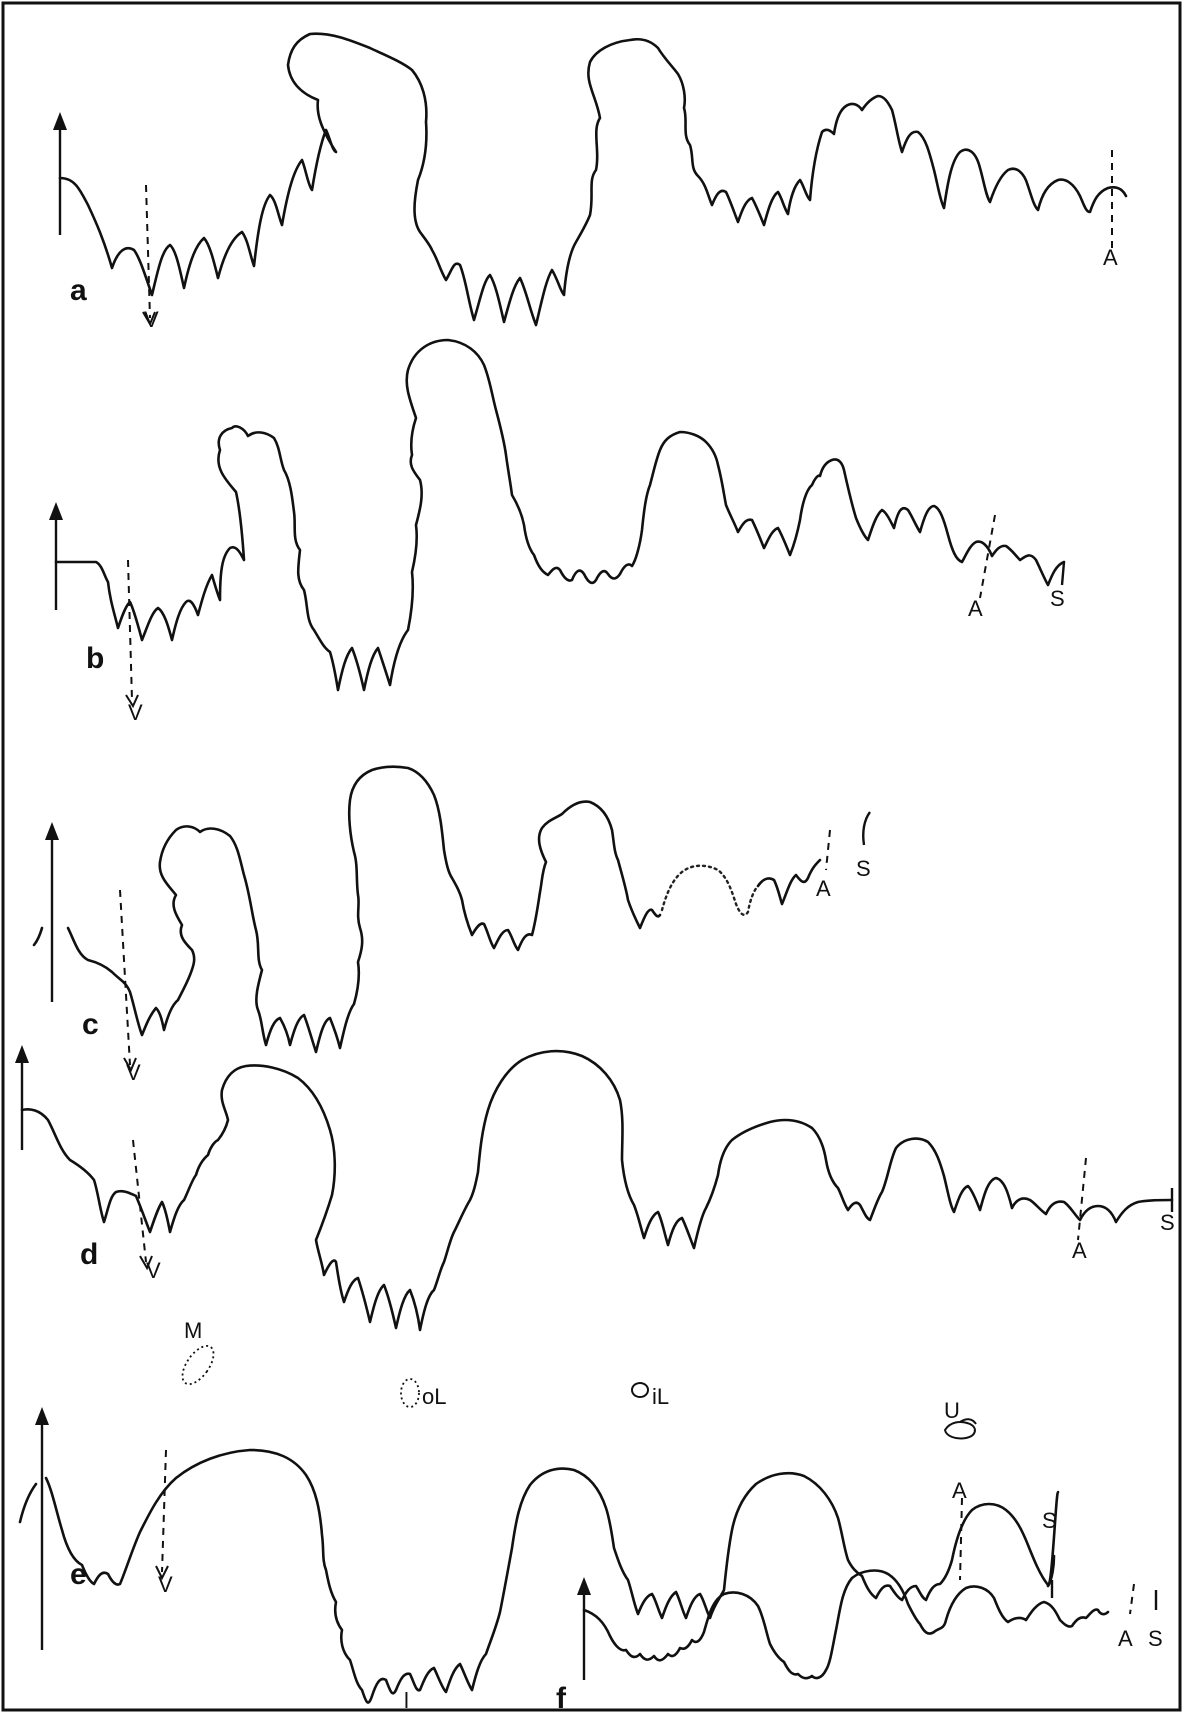  I want to click on dashed-line-v-e, so click(164, 1511).